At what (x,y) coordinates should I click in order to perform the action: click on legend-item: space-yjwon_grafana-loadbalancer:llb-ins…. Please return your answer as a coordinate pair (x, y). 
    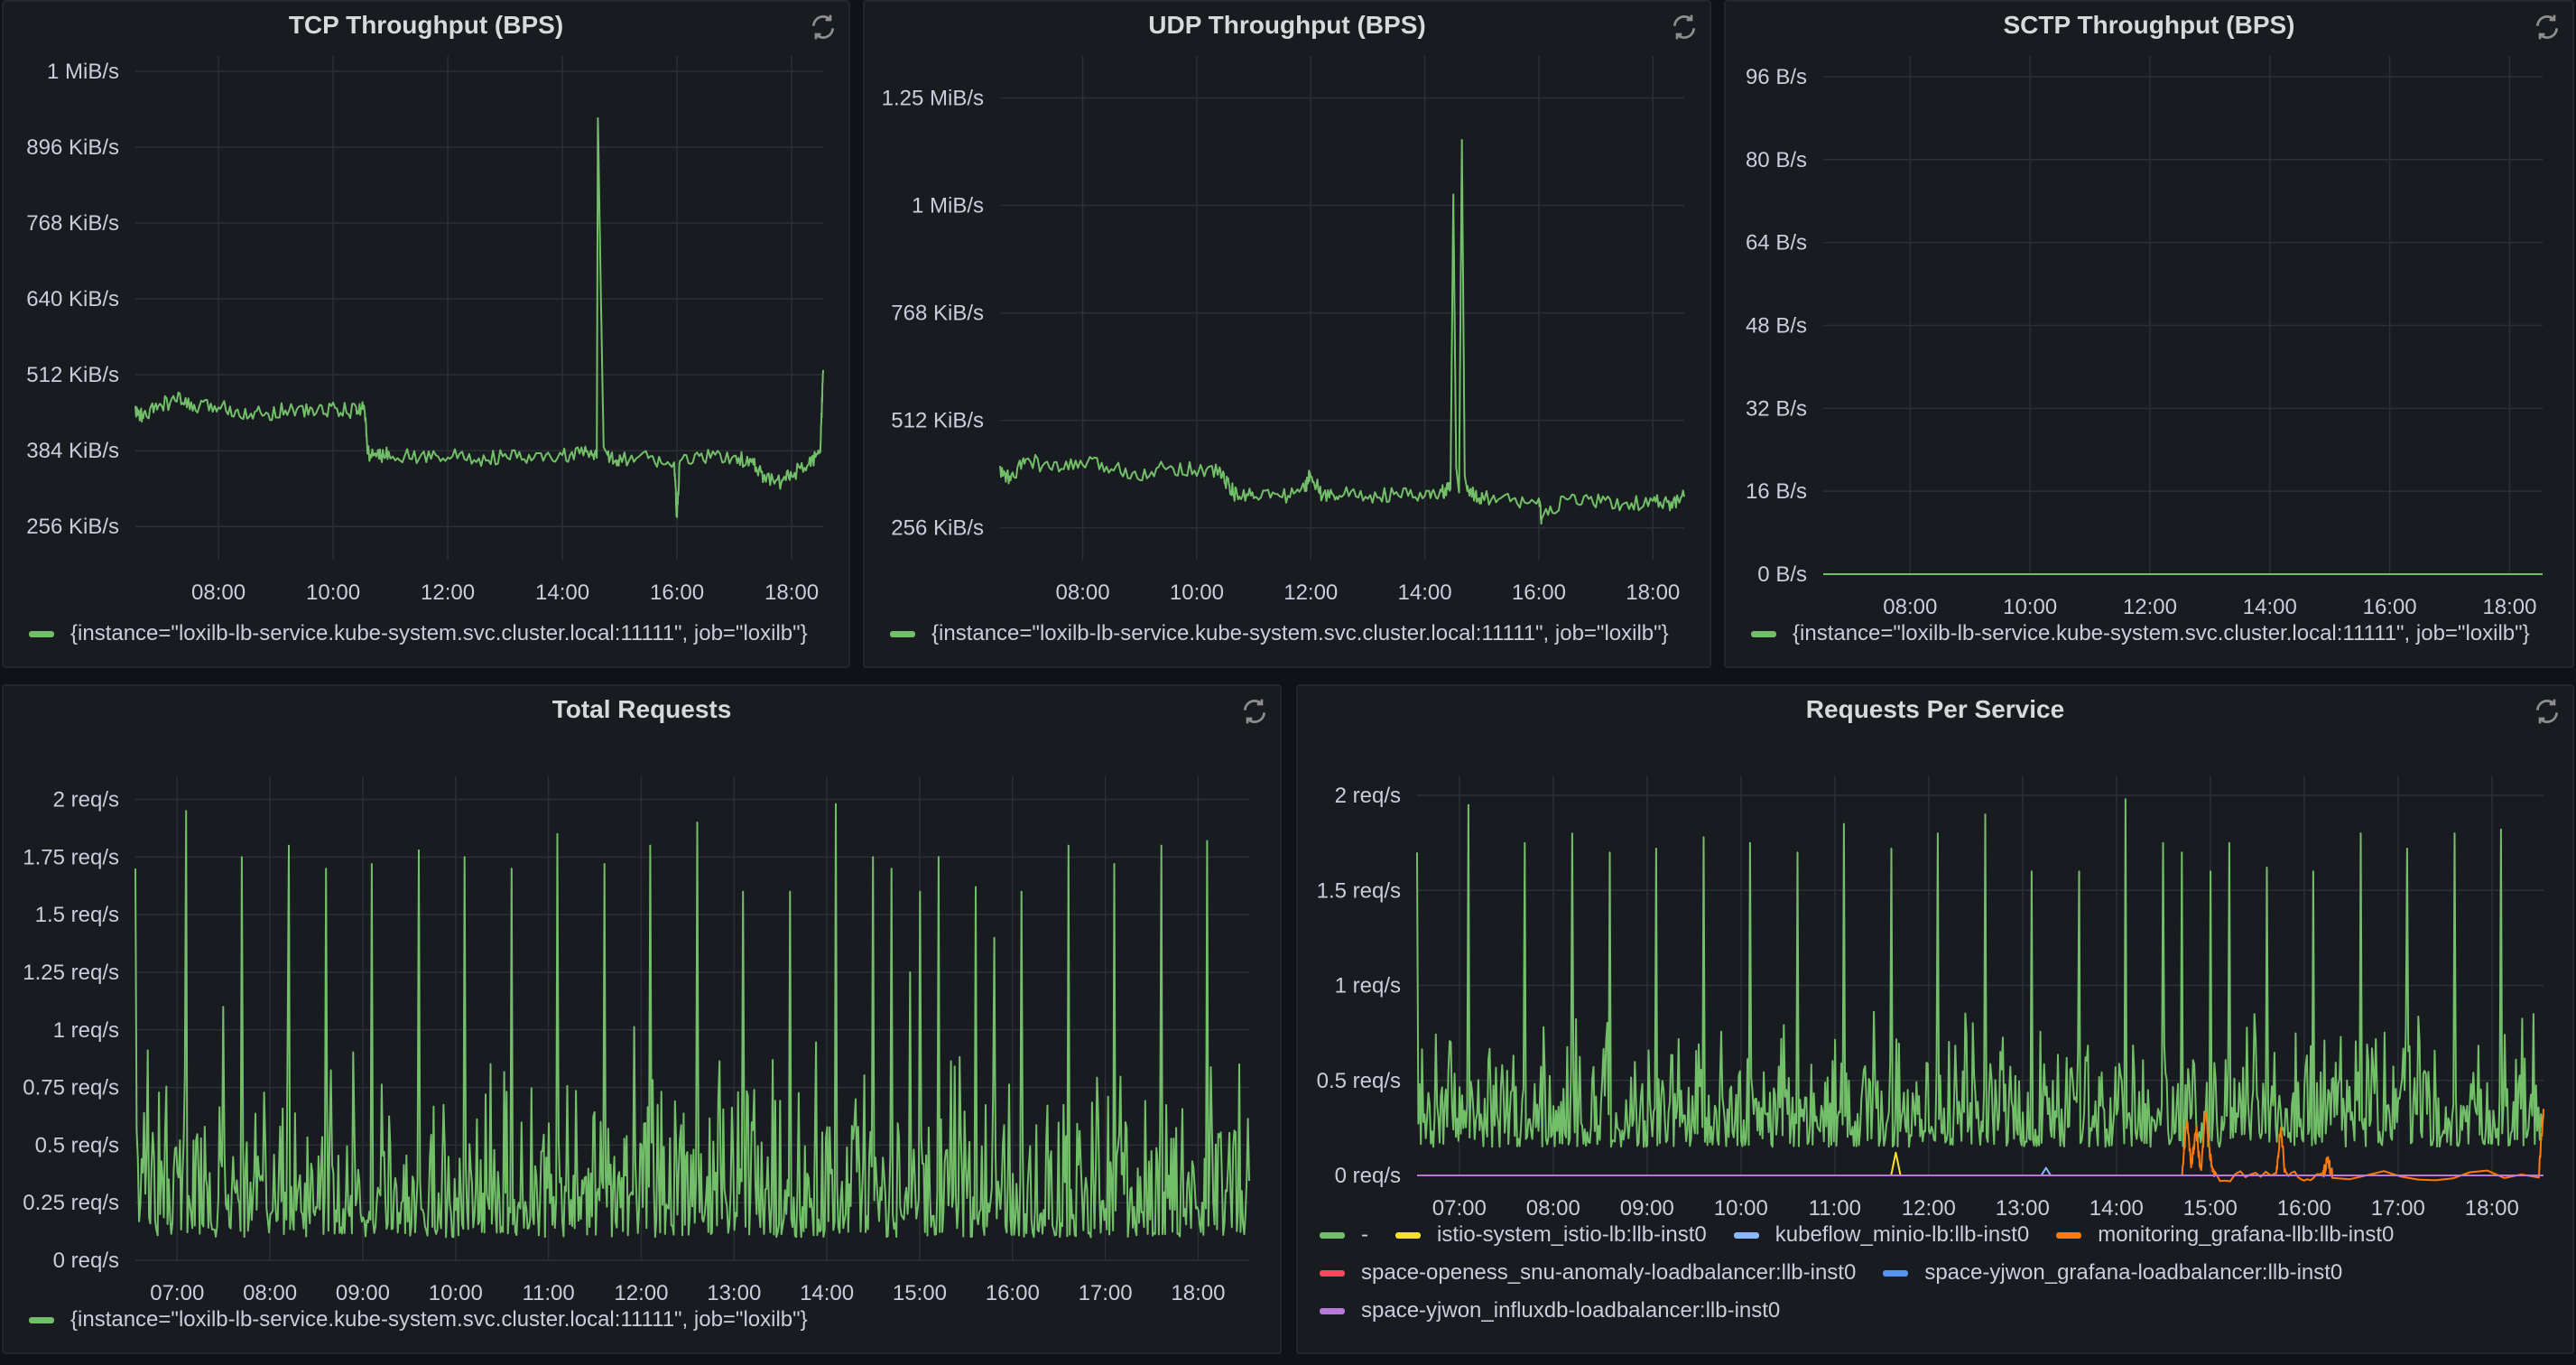
    Looking at the image, I should click on (2112, 1273).